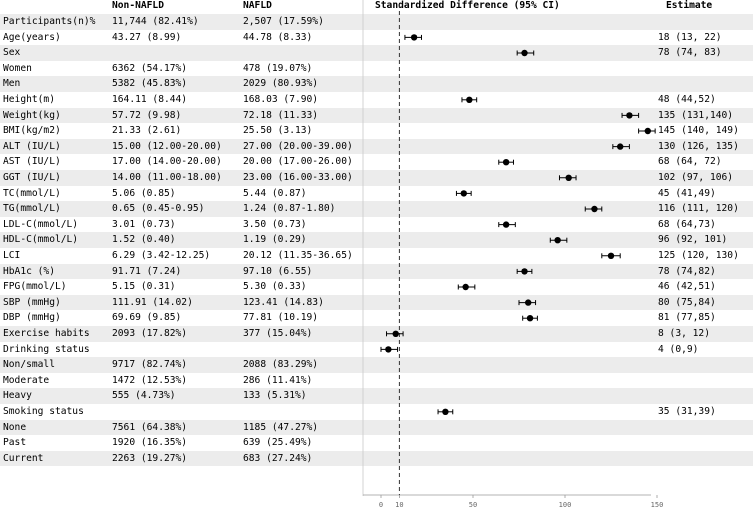  What do you see at coordinates (150, 68) in the screenshot?
I see `non-nafld-value: 6362 (54.17%)` at bounding box center [150, 68].